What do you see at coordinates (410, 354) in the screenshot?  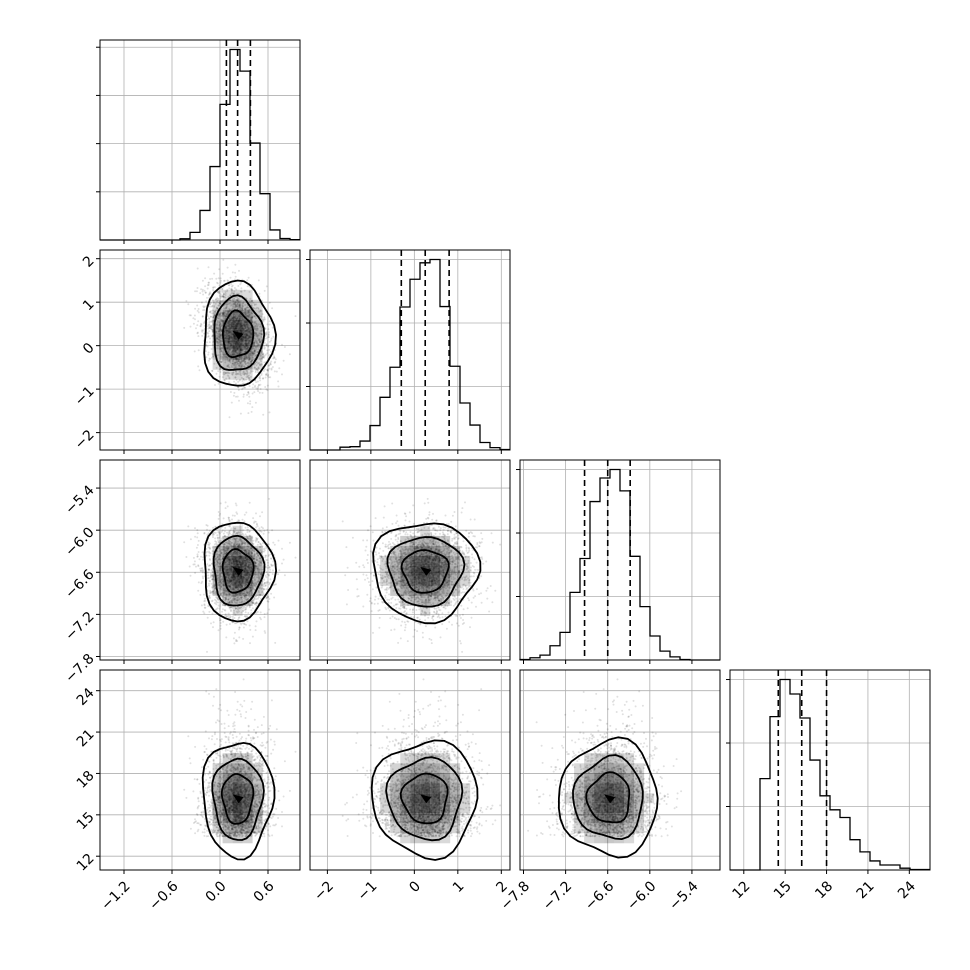 I see `histogram-step` at bounding box center [410, 354].